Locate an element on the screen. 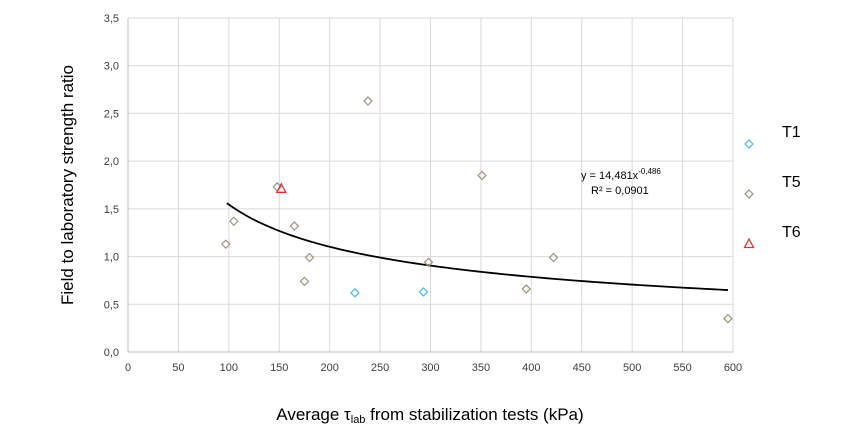  x-tick-label: 50 is located at coordinates (178, 368).